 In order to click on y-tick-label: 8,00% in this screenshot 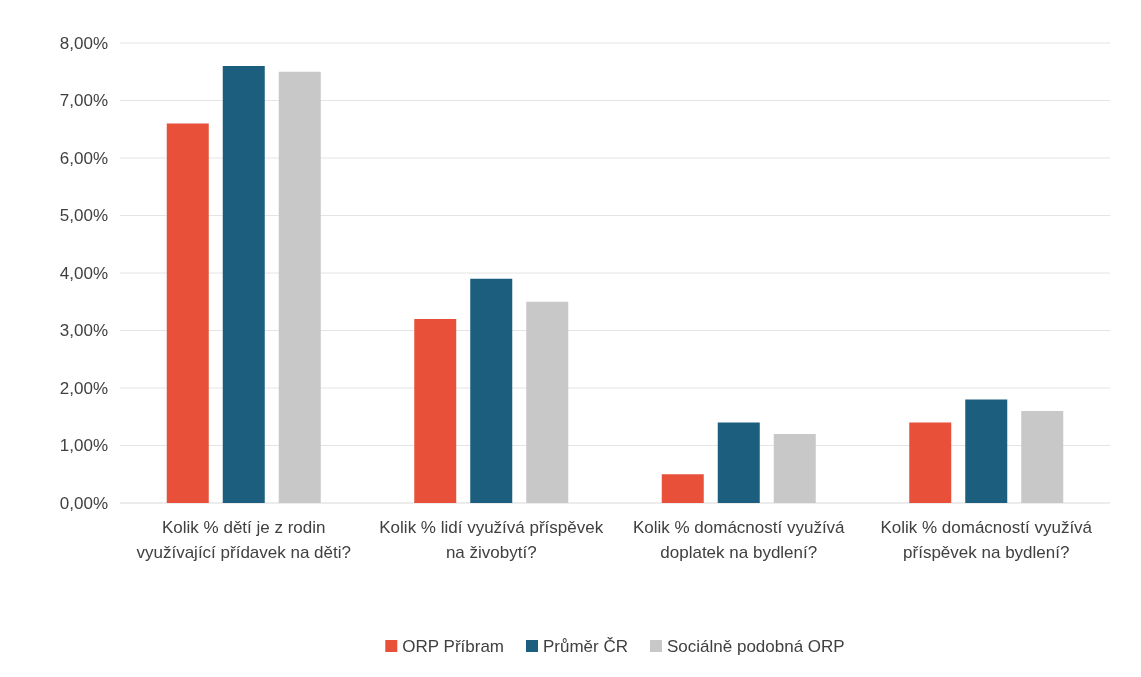, I will do `click(83, 43)`.